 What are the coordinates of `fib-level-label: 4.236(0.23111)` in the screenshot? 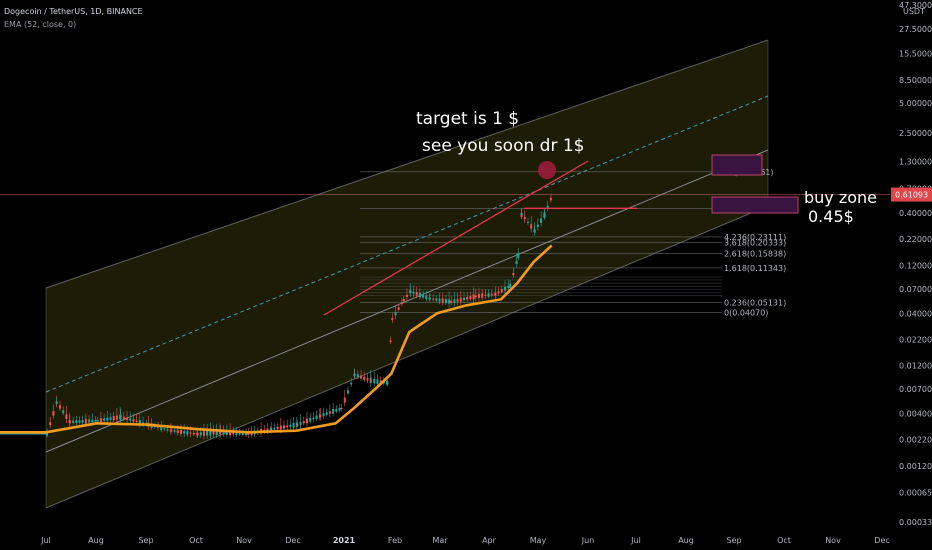 It's located at (755, 237).